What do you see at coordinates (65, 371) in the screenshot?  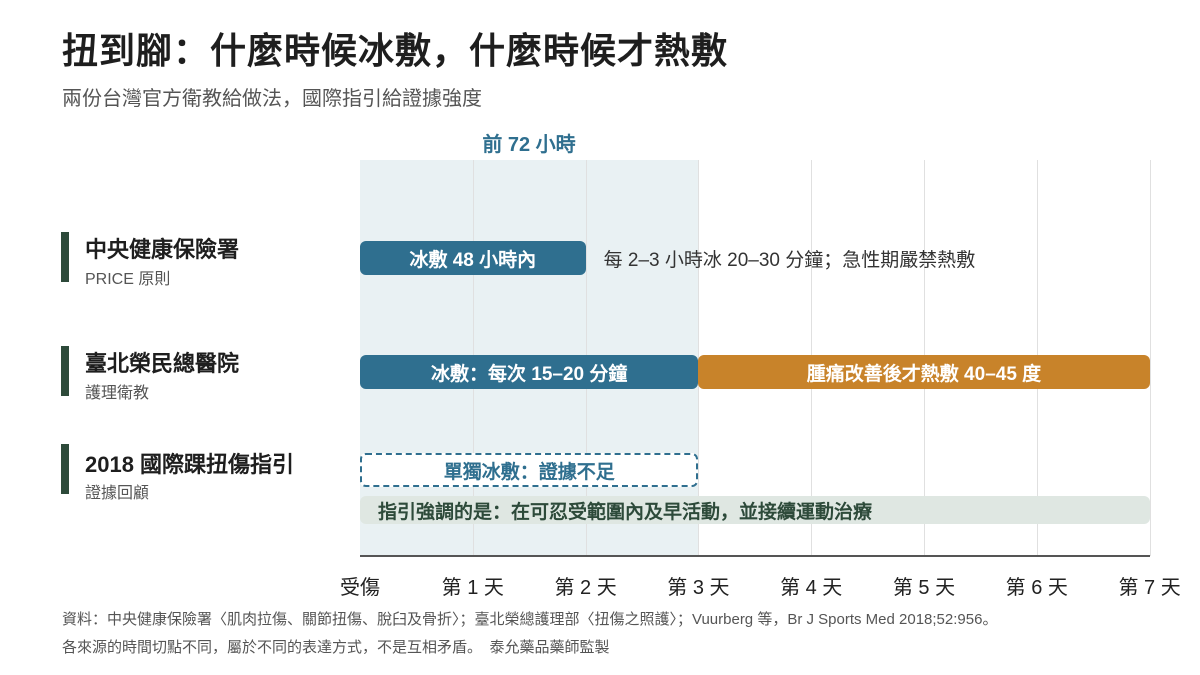 I see `row-marker-vghtpe` at bounding box center [65, 371].